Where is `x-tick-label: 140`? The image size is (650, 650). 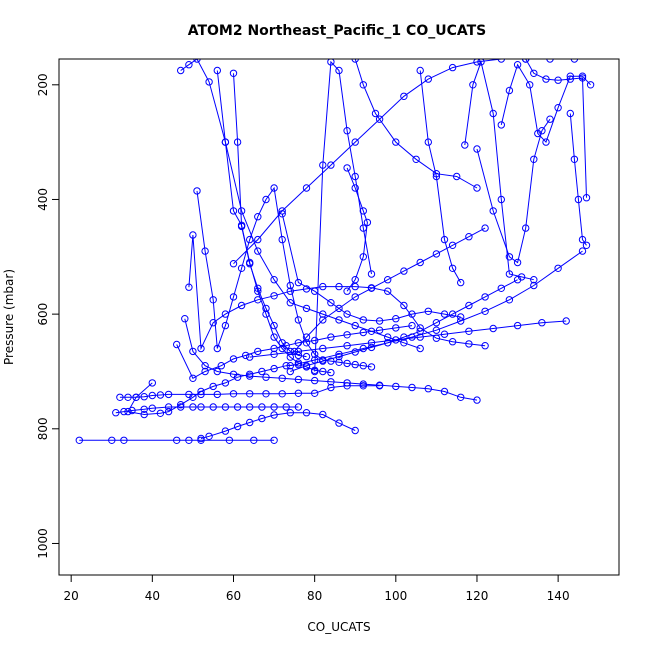
x-tick-label: 140 is located at coordinates (558, 596).